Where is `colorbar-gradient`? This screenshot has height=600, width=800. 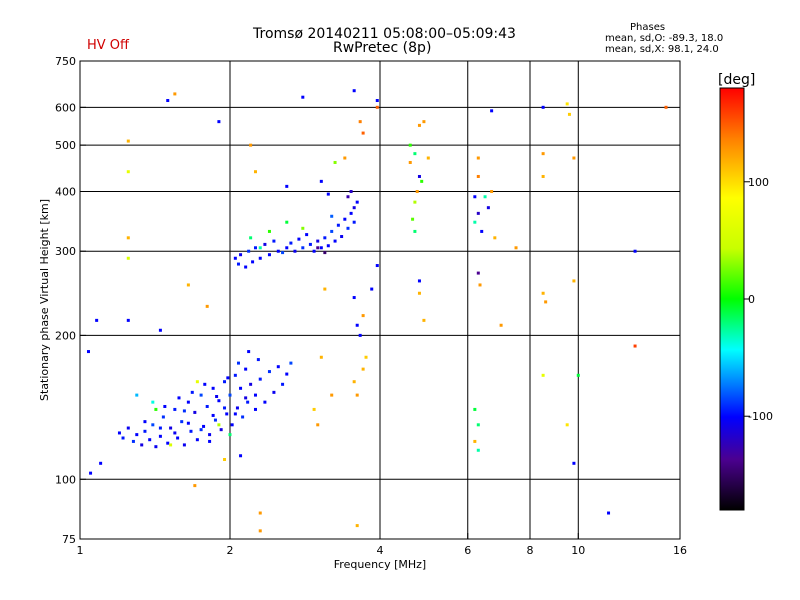 colorbar-gradient is located at coordinates (732, 299).